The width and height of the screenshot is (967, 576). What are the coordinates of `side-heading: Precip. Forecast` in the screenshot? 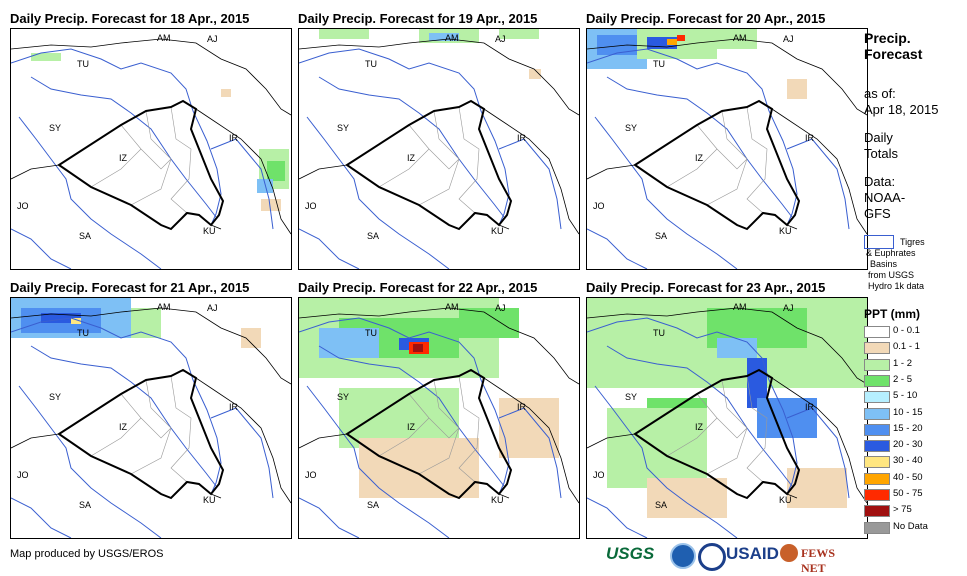 It's located at (893, 46).